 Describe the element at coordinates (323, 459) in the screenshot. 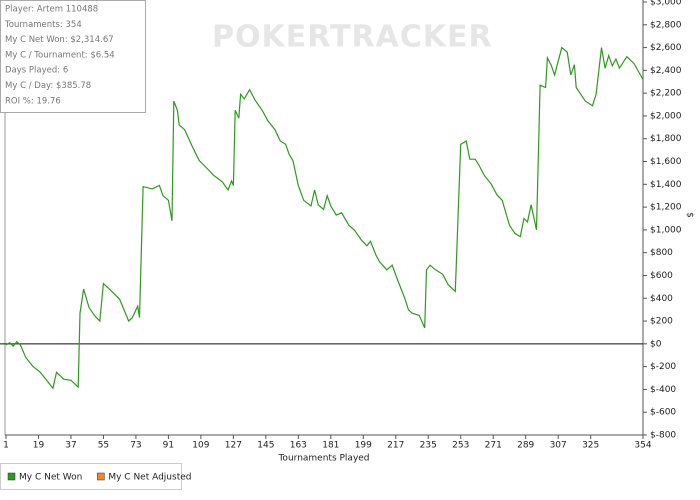

I see `x-axis-title: Tournaments Played` at that location.